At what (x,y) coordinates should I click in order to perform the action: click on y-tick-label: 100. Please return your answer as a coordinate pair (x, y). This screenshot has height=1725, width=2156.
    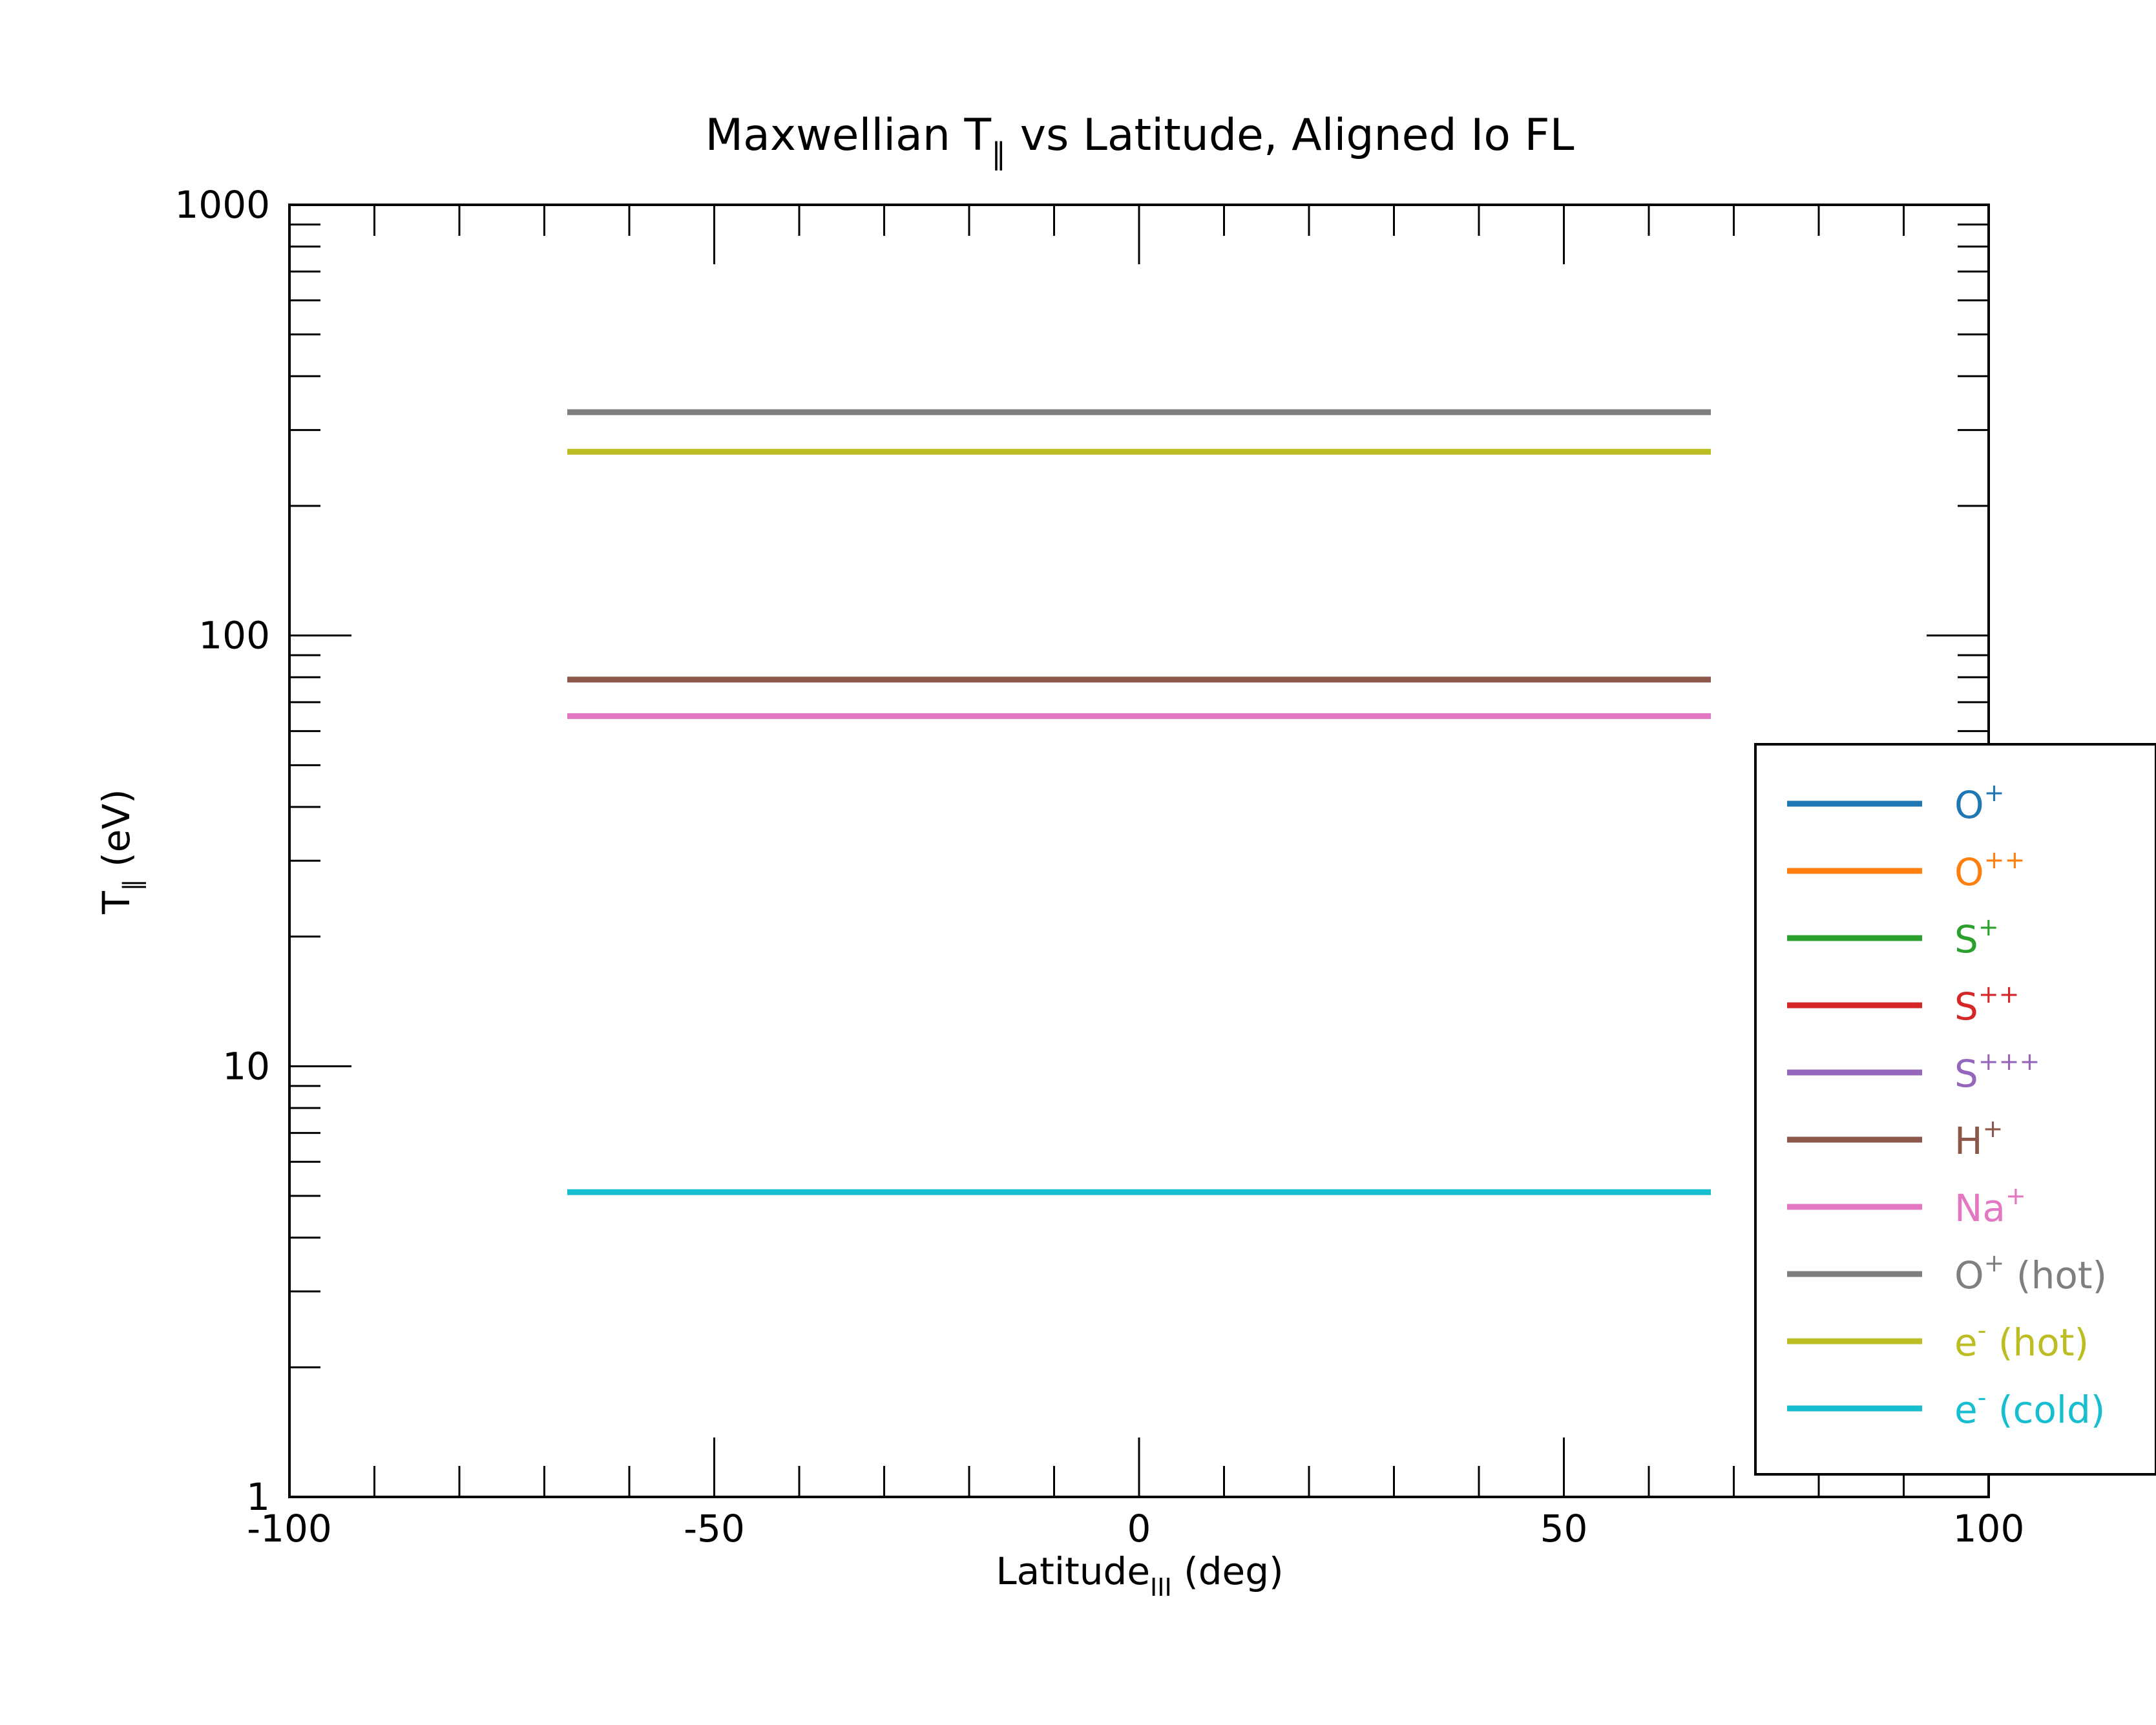
    Looking at the image, I should click on (234, 636).